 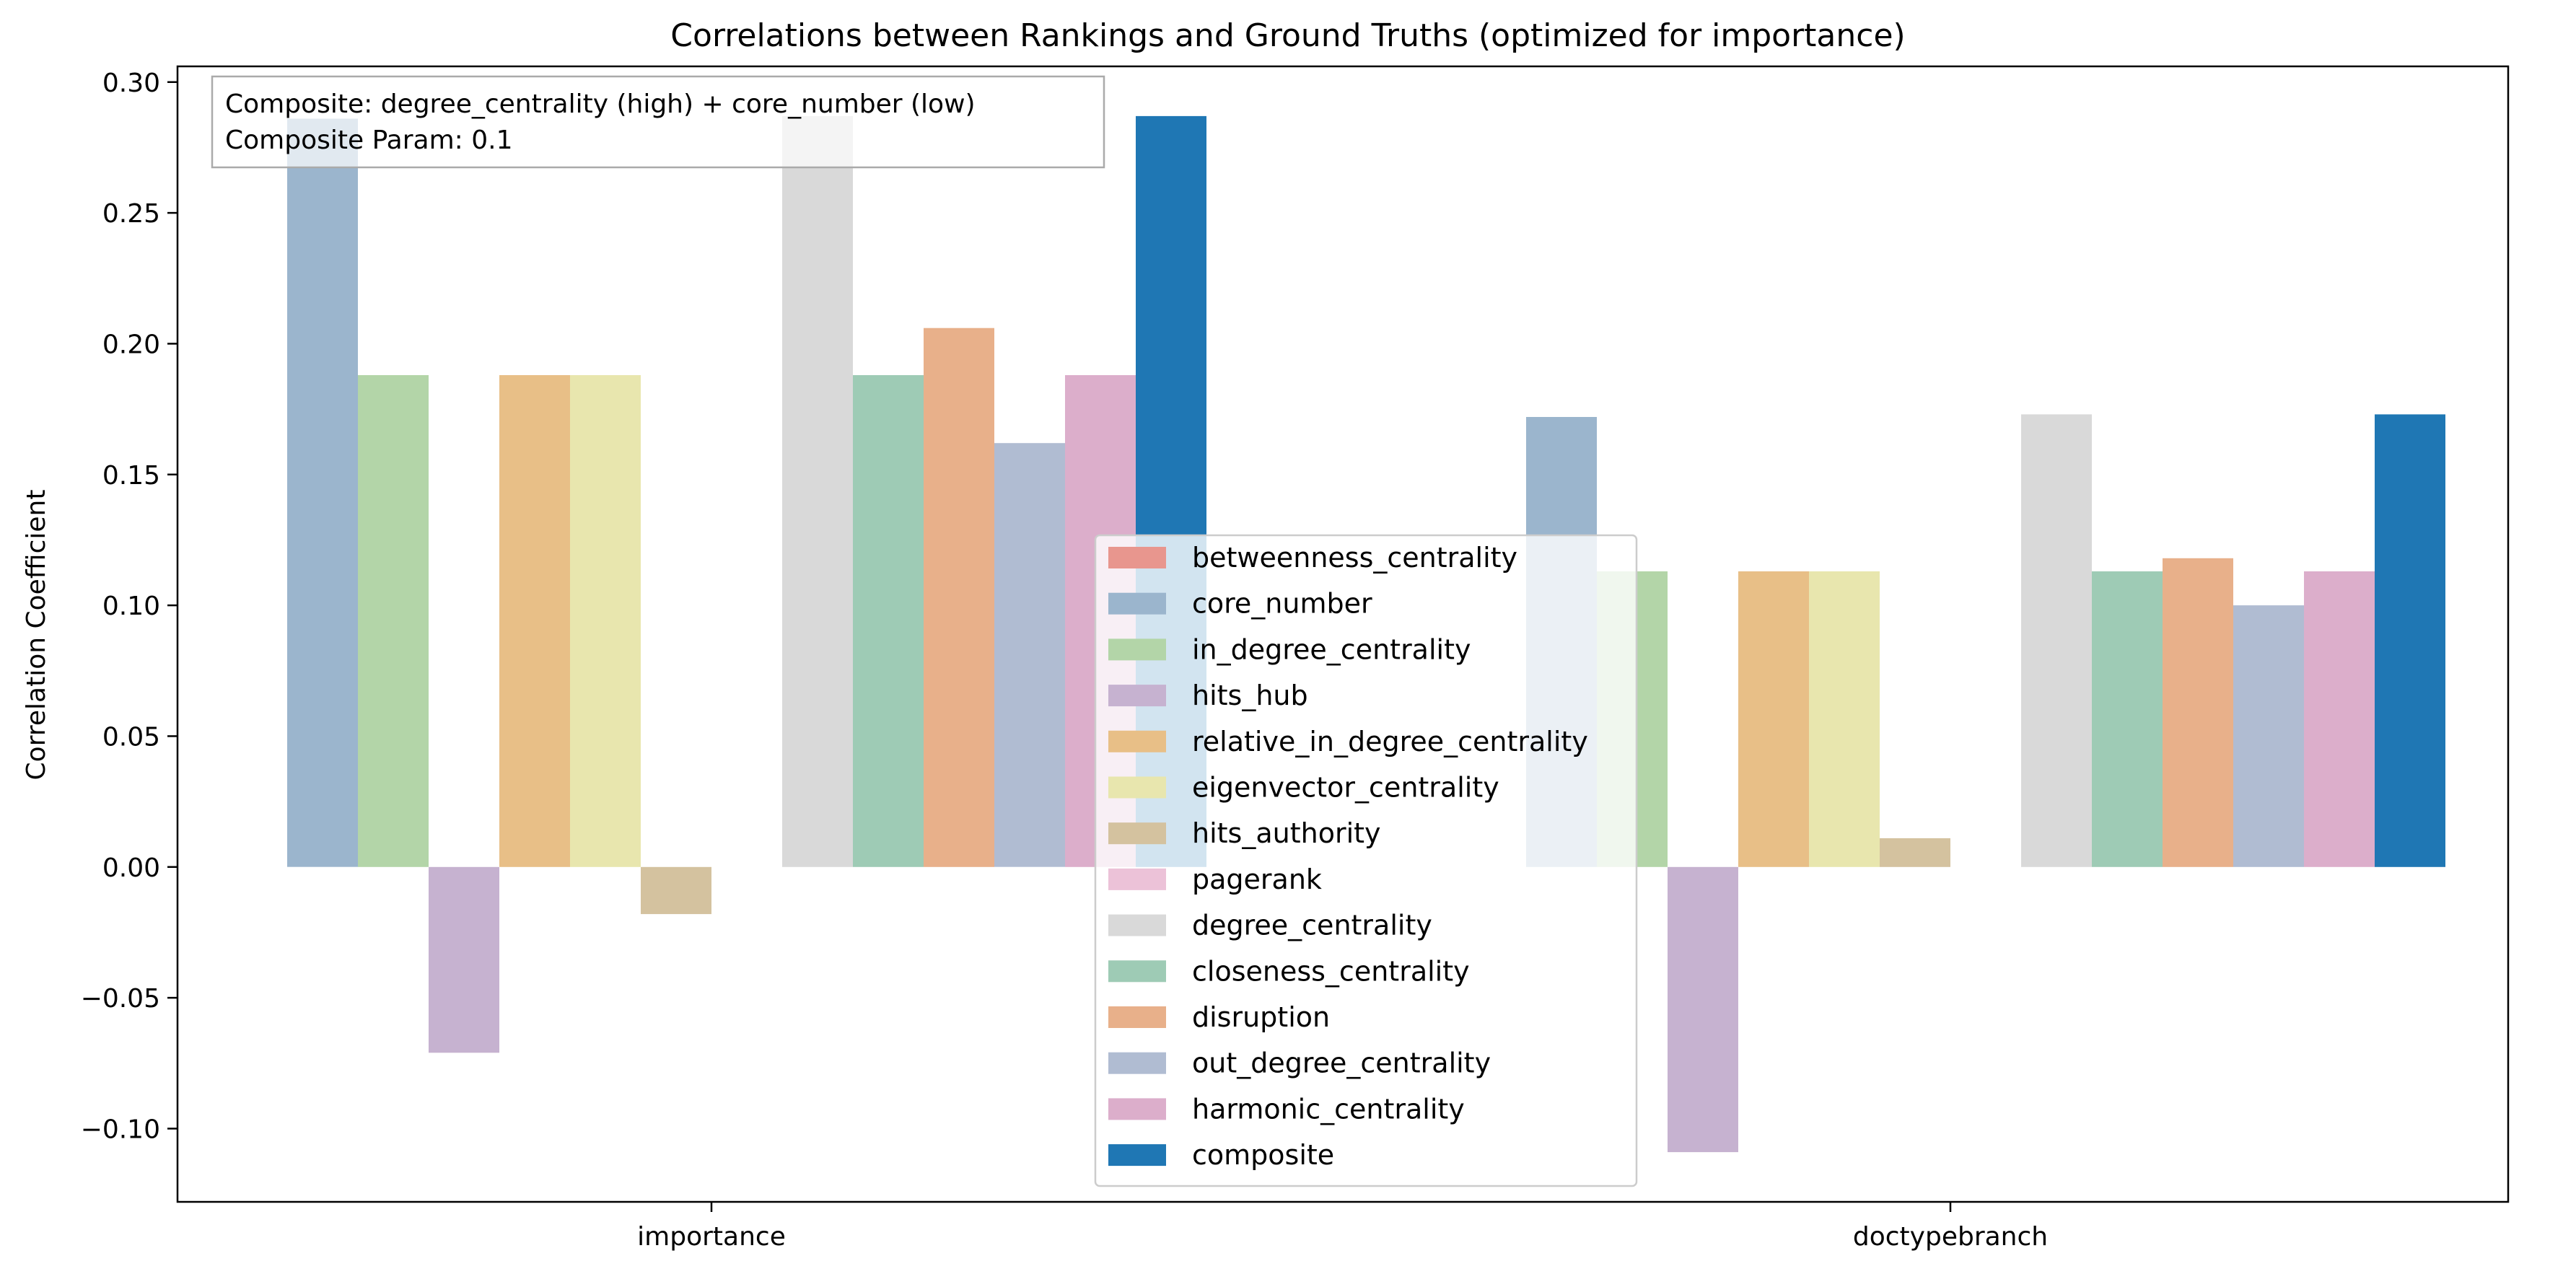 What do you see at coordinates (1137, 696) in the screenshot?
I see `legend-swatch-hits_hub` at bounding box center [1137, 696].